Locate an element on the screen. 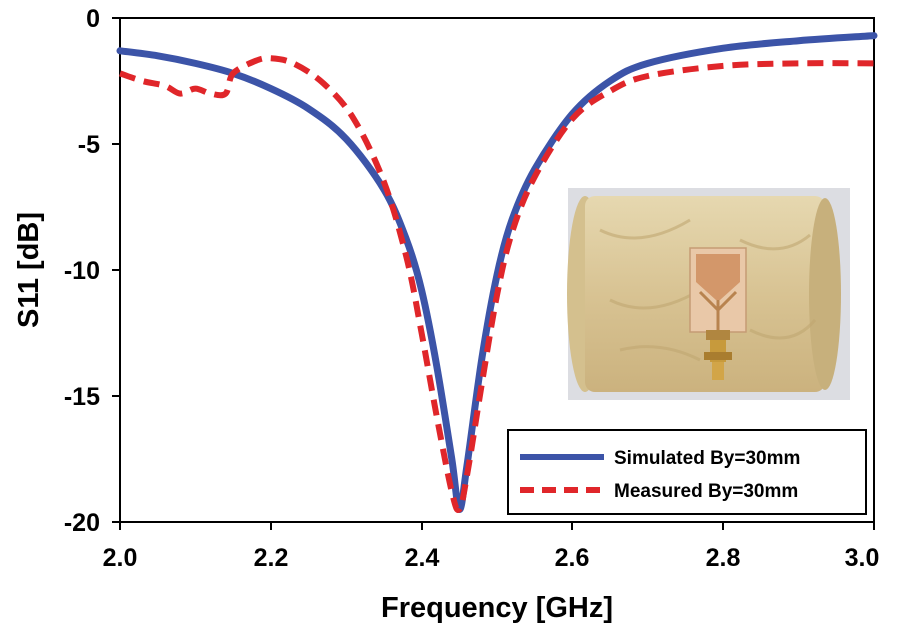  y-tick-label: -10 is located at coordinates (82, 271).